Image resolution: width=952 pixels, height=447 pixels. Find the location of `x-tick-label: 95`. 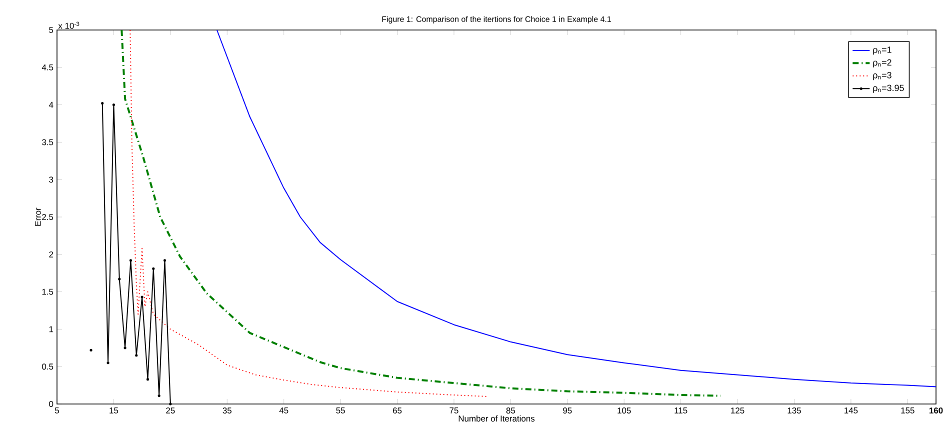

x-tick-label: 95 is located at coordinates (567, 411).